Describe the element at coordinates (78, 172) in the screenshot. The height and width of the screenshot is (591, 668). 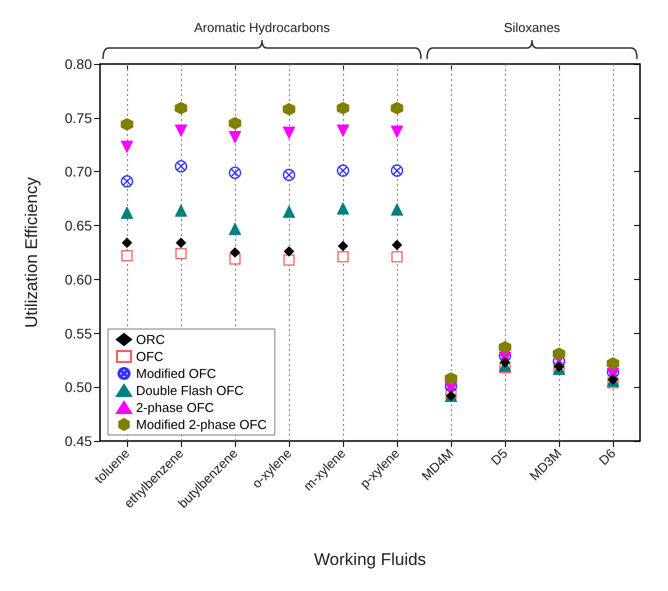
I see `y-tick-label: 0.70` at that location.